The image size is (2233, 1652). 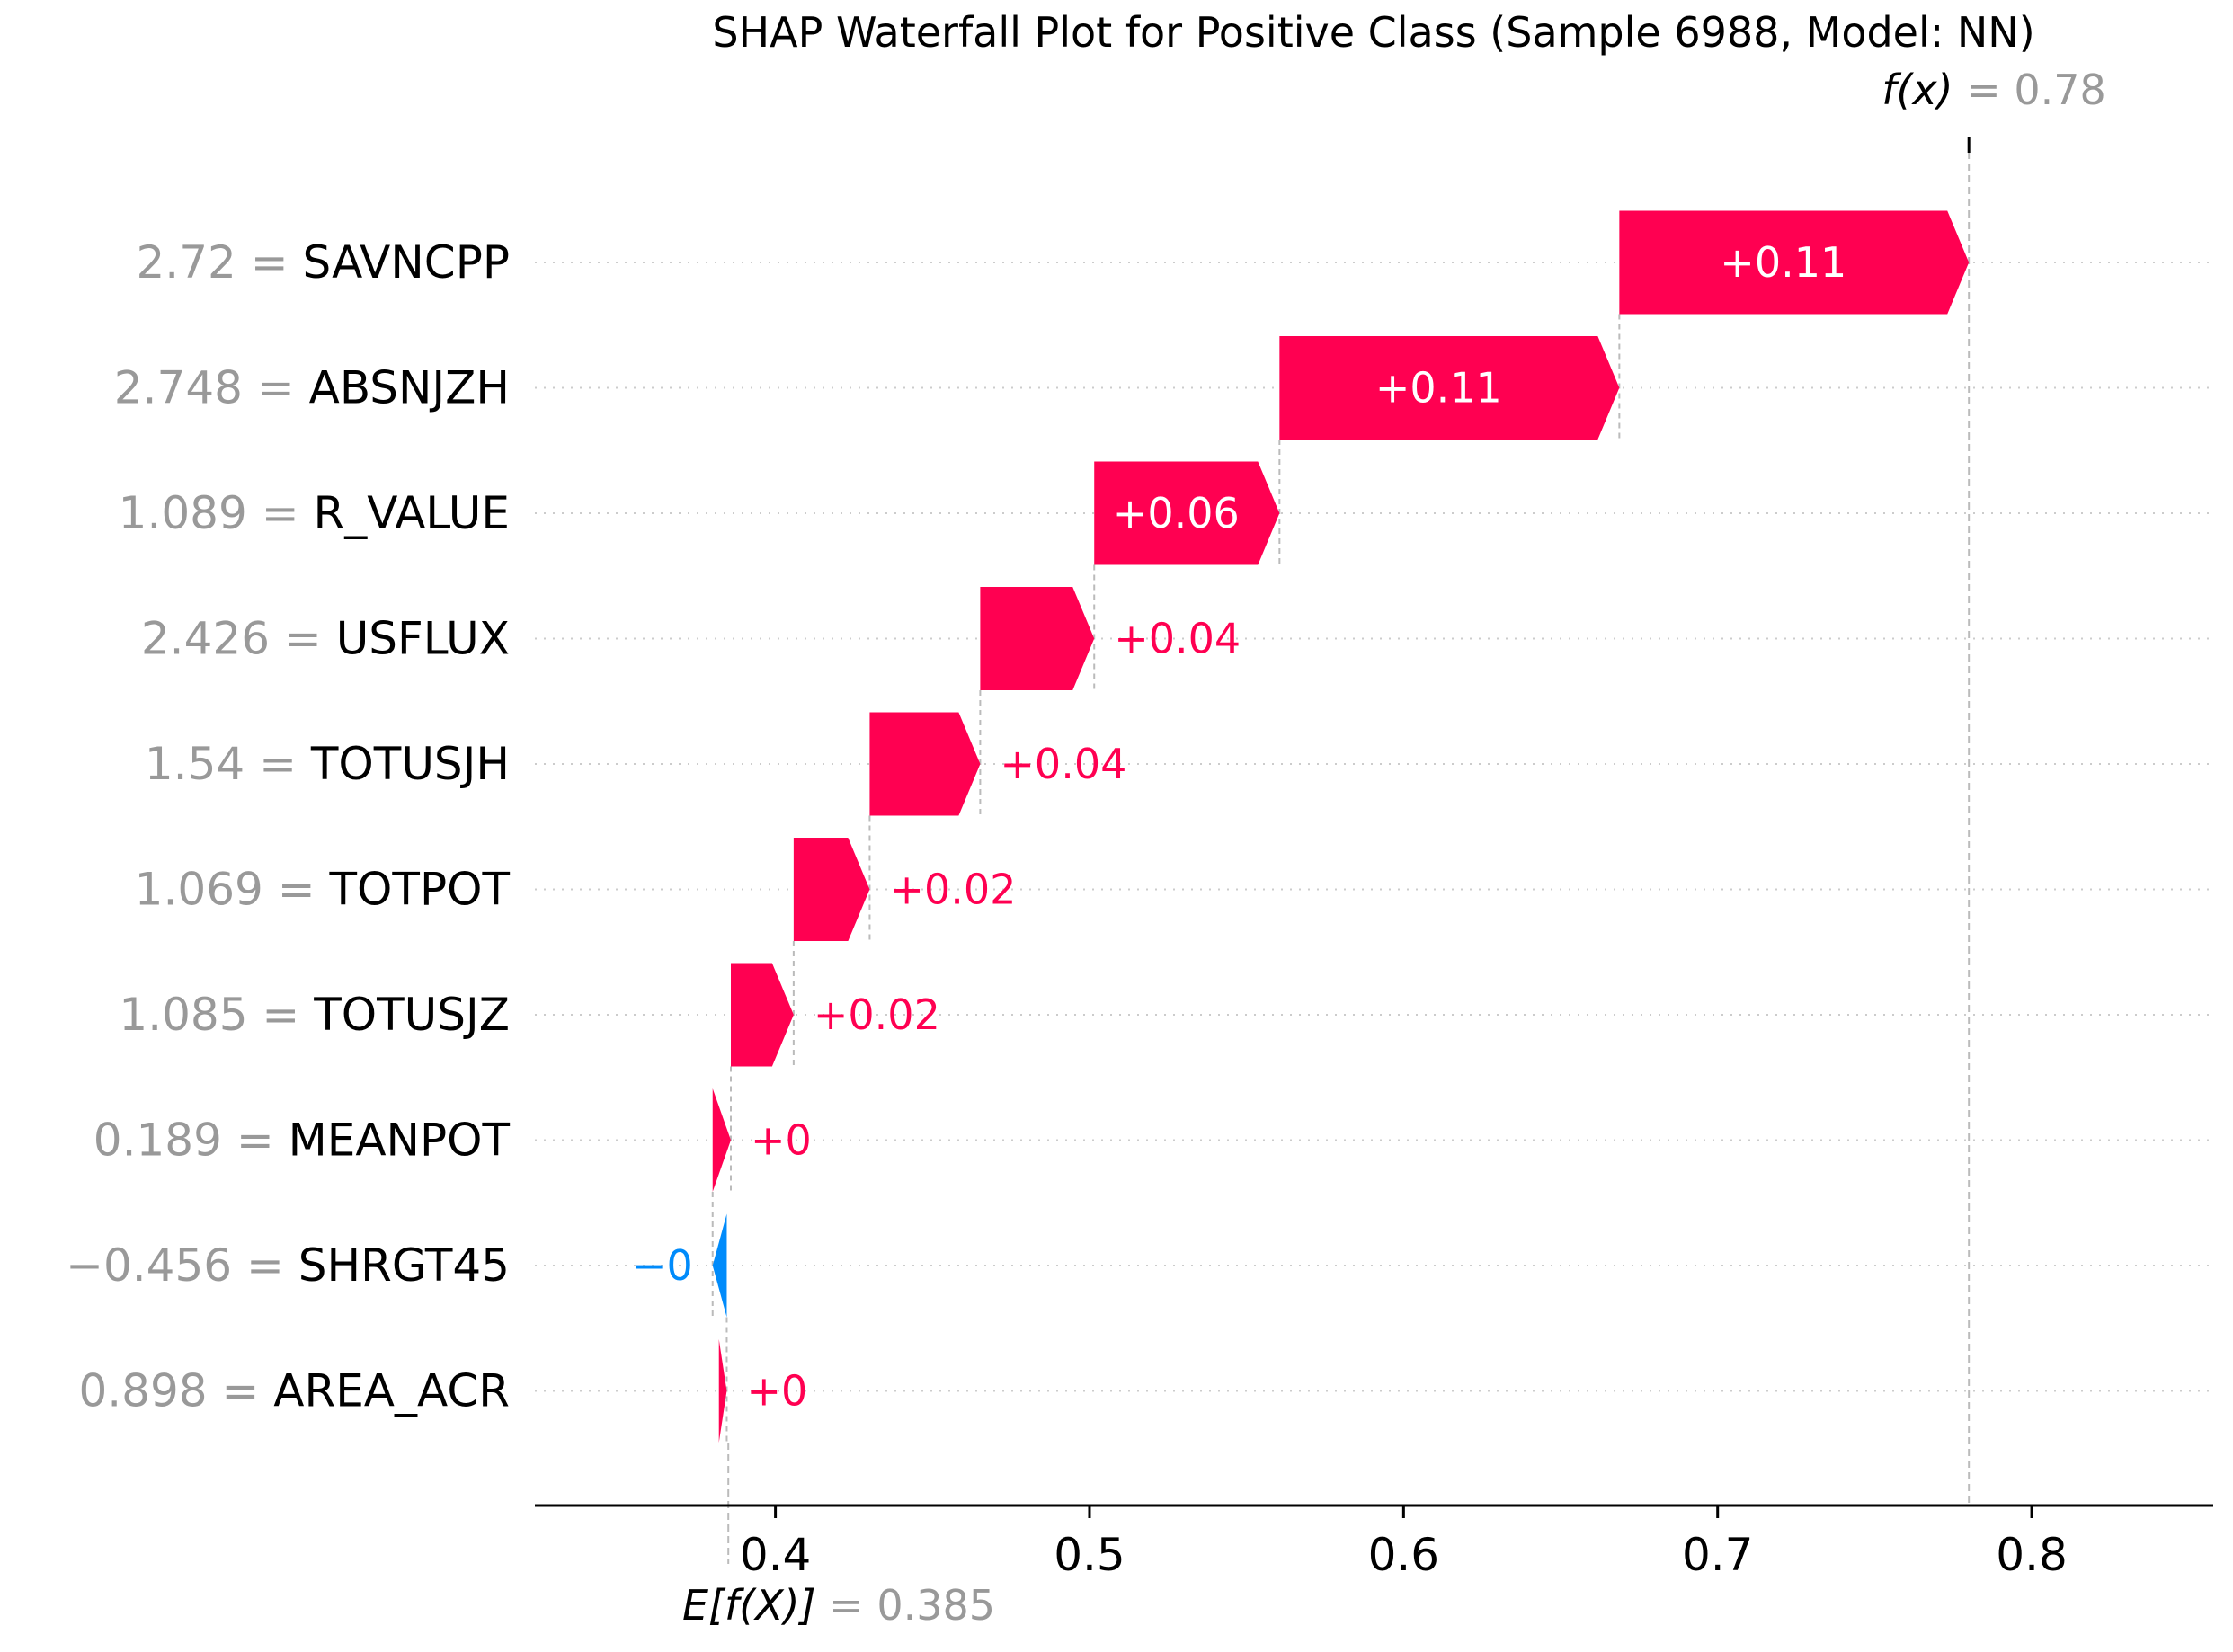 I want to click on feature-value: 2.72 =, so click(x=219, y=262).